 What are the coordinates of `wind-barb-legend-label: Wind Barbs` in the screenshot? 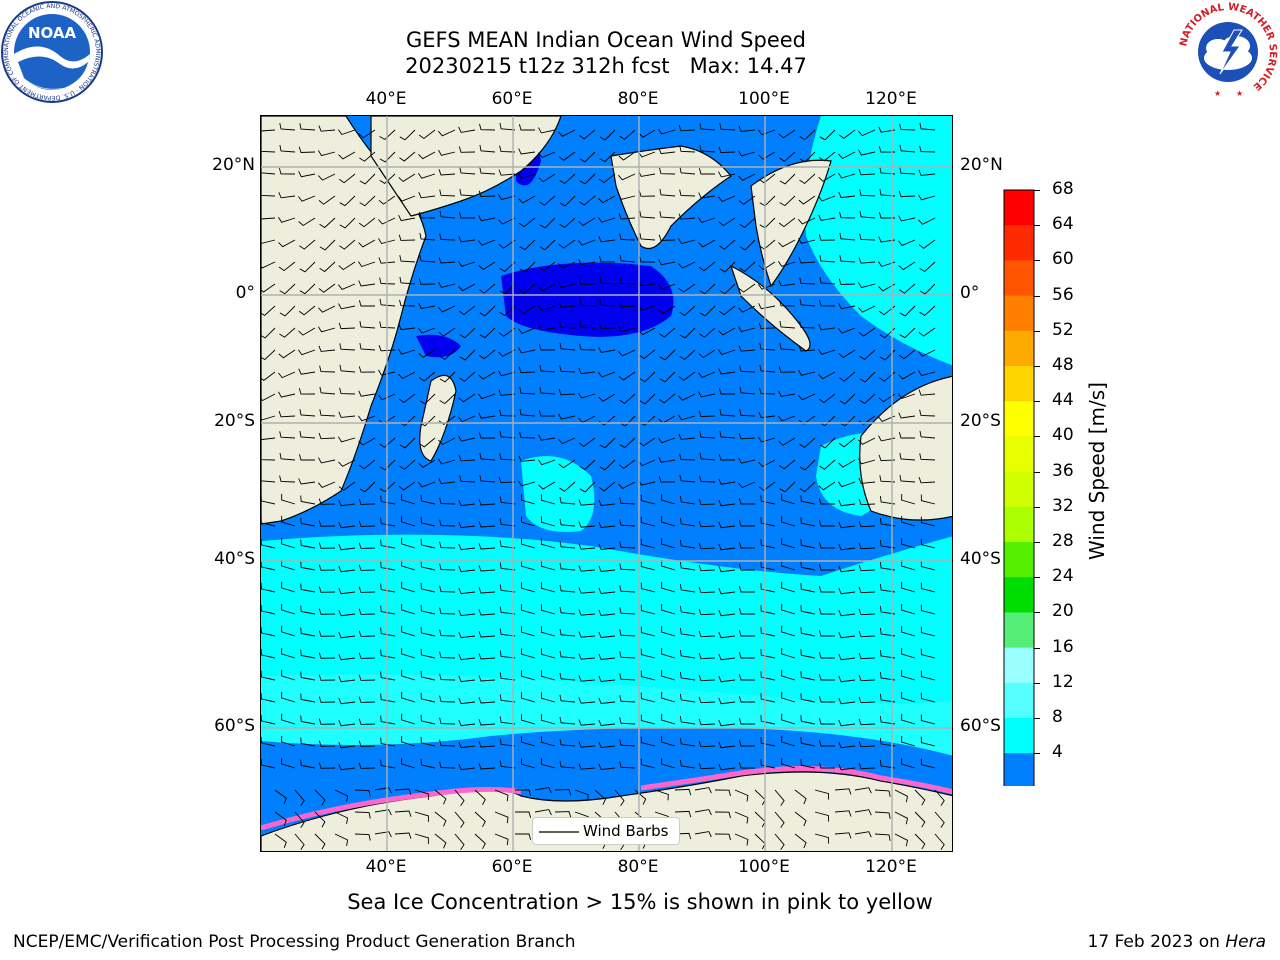 It's located at (626, 831).